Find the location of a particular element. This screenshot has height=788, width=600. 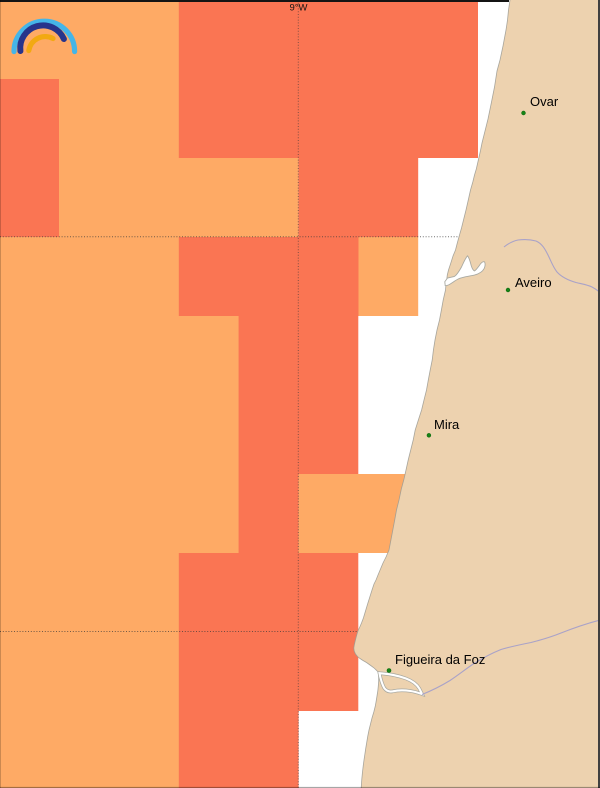

svg-text: Figueira da Foz is located at coordinates (440, 659).